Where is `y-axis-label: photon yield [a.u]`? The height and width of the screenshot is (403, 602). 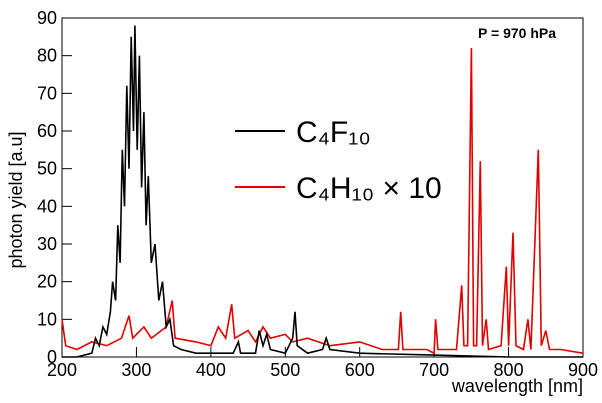
y-axis-label: photon yield [a.u] is located at coordinates (16, 199).